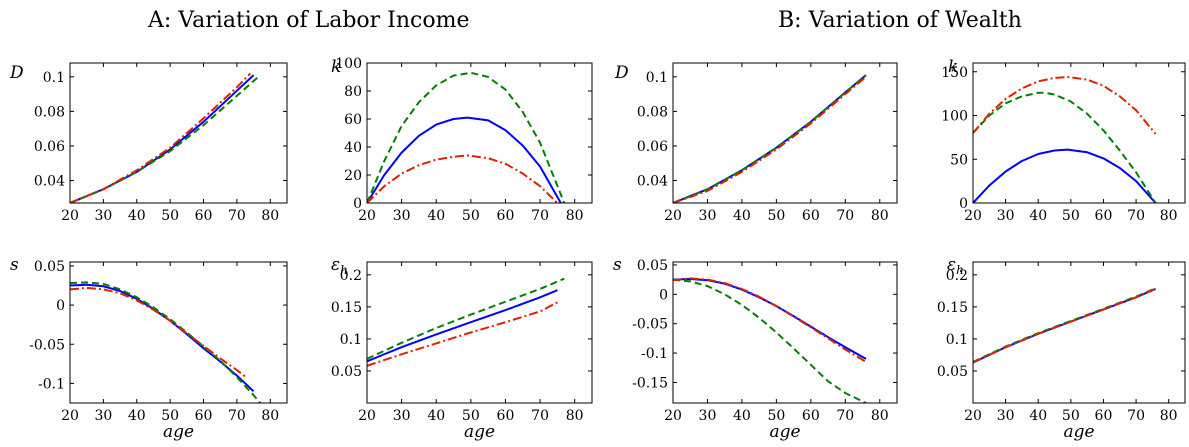  Describe the element at coordinates (348, 64) in the screenshot. I see `y-tick-label: 100` at that location.